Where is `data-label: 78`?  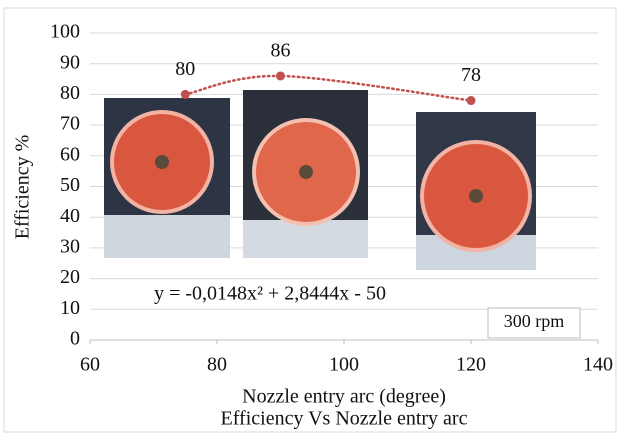 data-label: 78 is located at coordinates (471, 75).